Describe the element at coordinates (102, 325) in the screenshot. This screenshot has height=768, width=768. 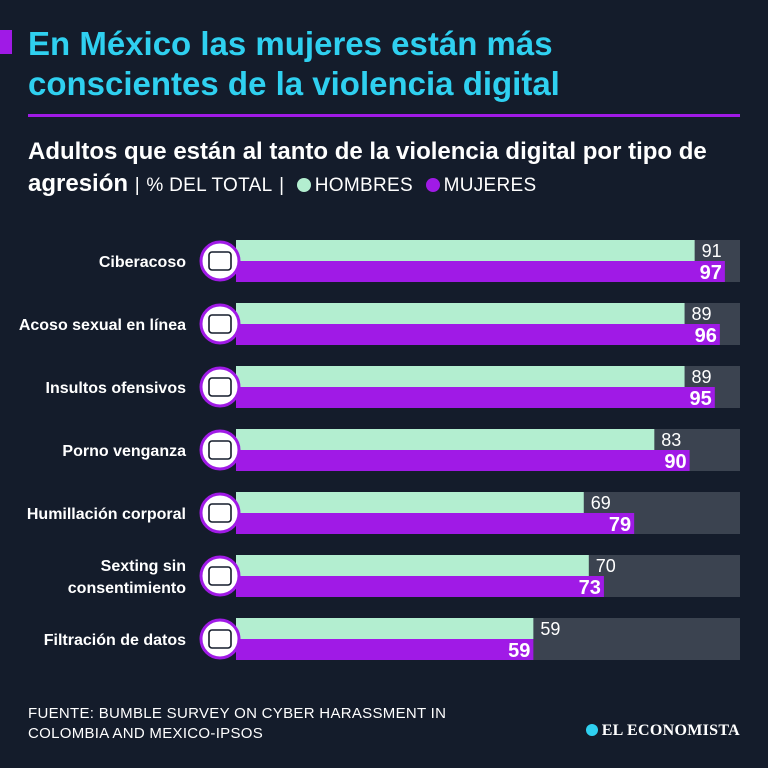
I see `category-label: Acoso sexual en línea` at that location.